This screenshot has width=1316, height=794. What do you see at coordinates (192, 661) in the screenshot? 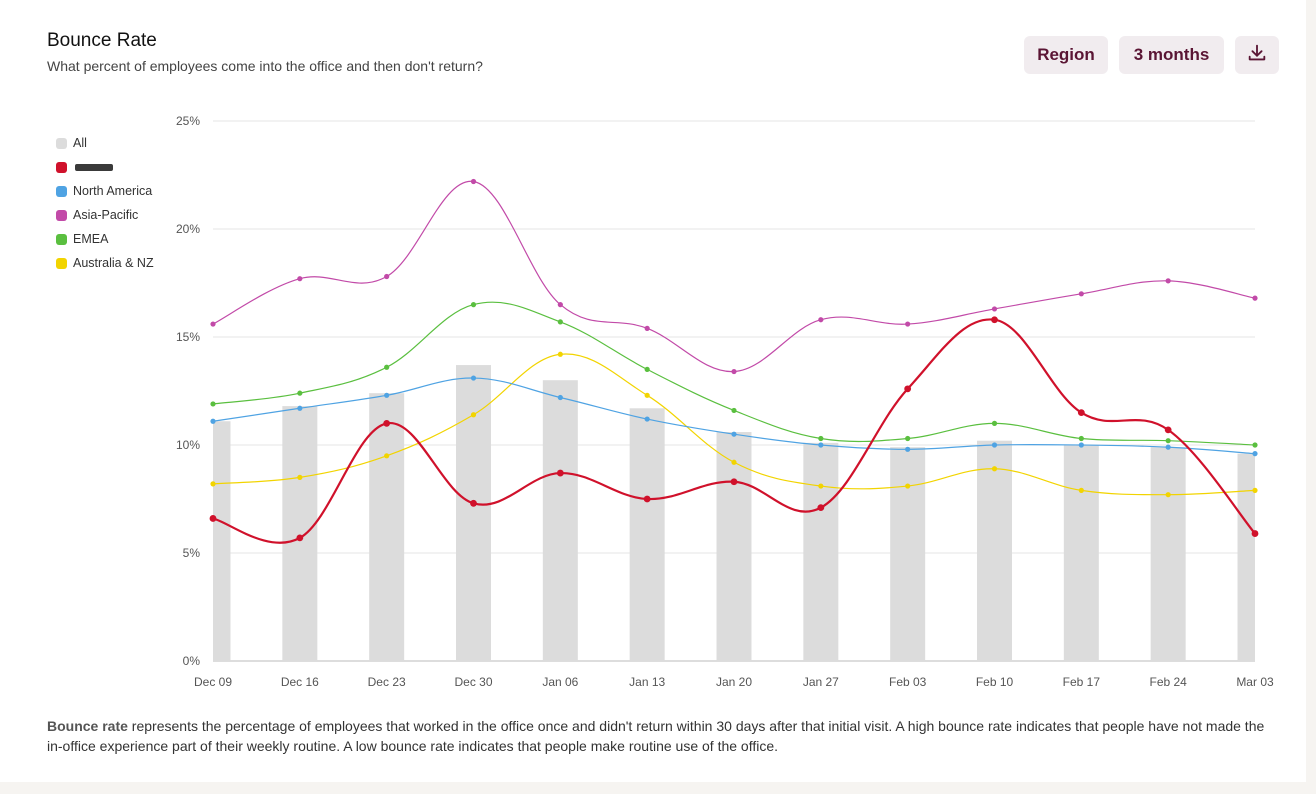
I see `y-tick-label: 0%` at bounding box center [192, 661].